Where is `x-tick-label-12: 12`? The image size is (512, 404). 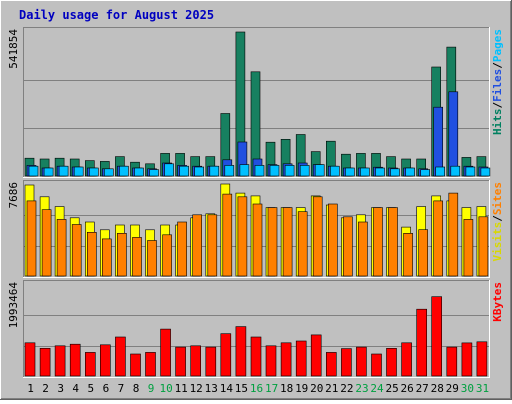 x-tick-label-12: 12 is located at coordinates (196, 388).